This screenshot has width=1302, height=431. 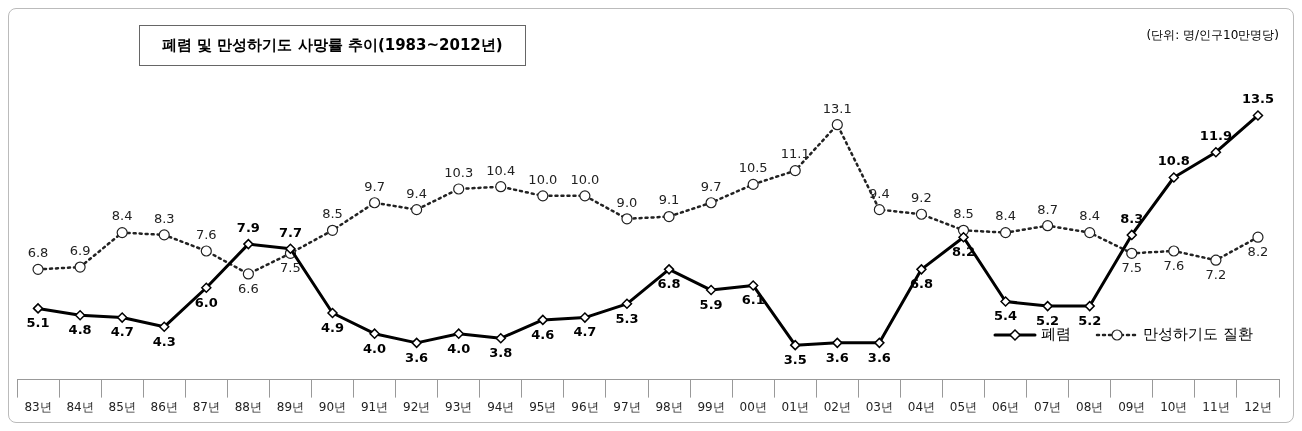 What do you see at coordinates (206, 406) in the screenshot?
I see `x-tick-label: 87년` at bounding box center [206, 406].